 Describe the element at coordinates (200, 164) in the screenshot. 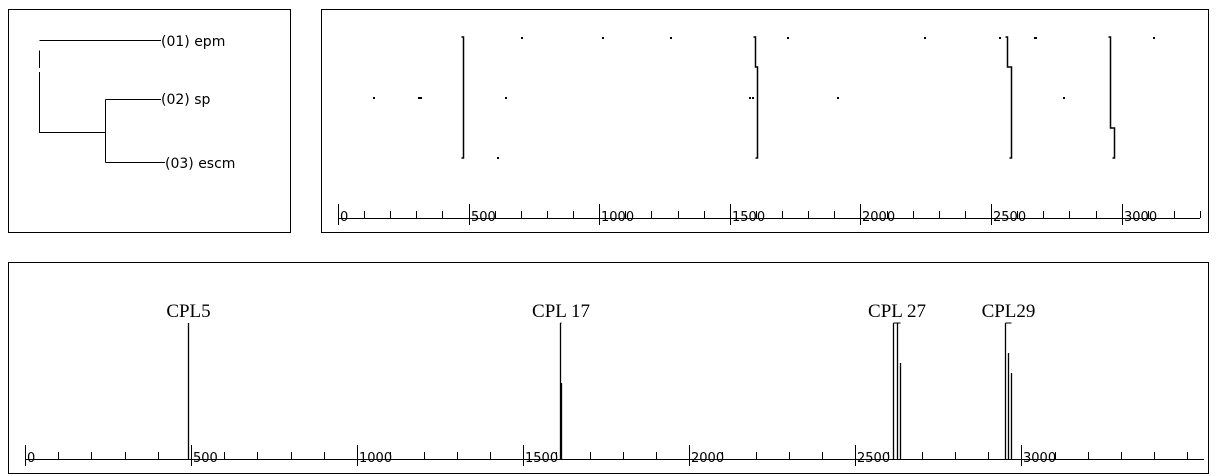

I see `leaf-label-escm: (03) escm` at that location.